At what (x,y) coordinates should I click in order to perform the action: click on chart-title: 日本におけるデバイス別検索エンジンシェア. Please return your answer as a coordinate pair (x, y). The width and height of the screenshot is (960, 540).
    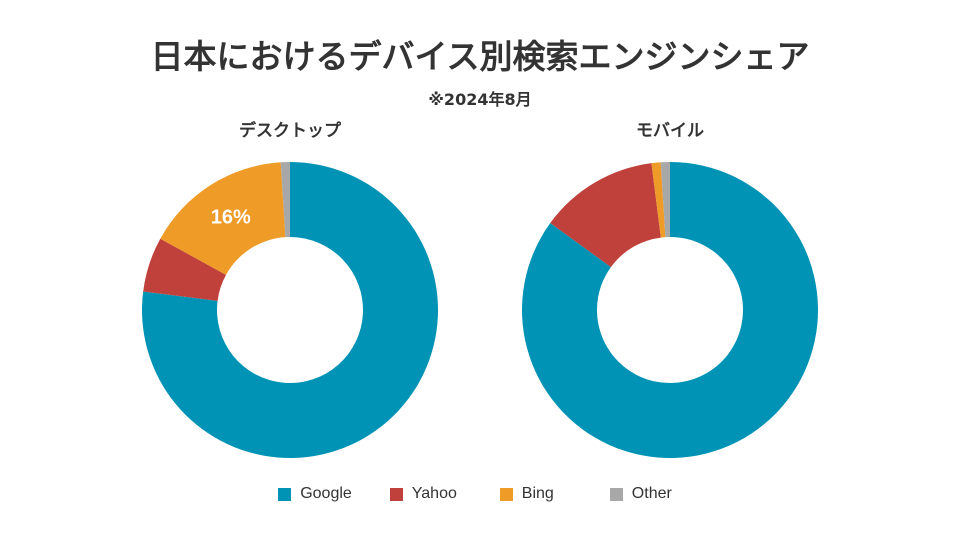
    Looking at the image, I should click on (480, 56).